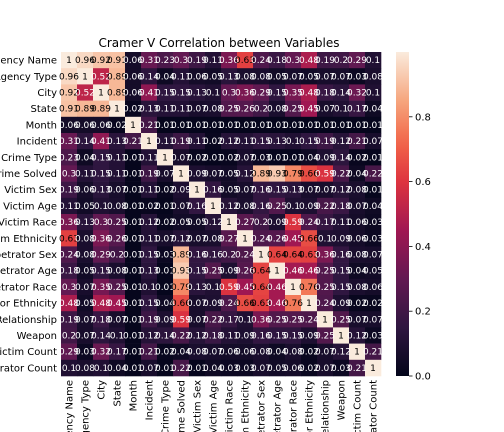  Describe the element at coordinates (117, 77) in the screenshot. I see `cell-value-label: 0.89` at that location.